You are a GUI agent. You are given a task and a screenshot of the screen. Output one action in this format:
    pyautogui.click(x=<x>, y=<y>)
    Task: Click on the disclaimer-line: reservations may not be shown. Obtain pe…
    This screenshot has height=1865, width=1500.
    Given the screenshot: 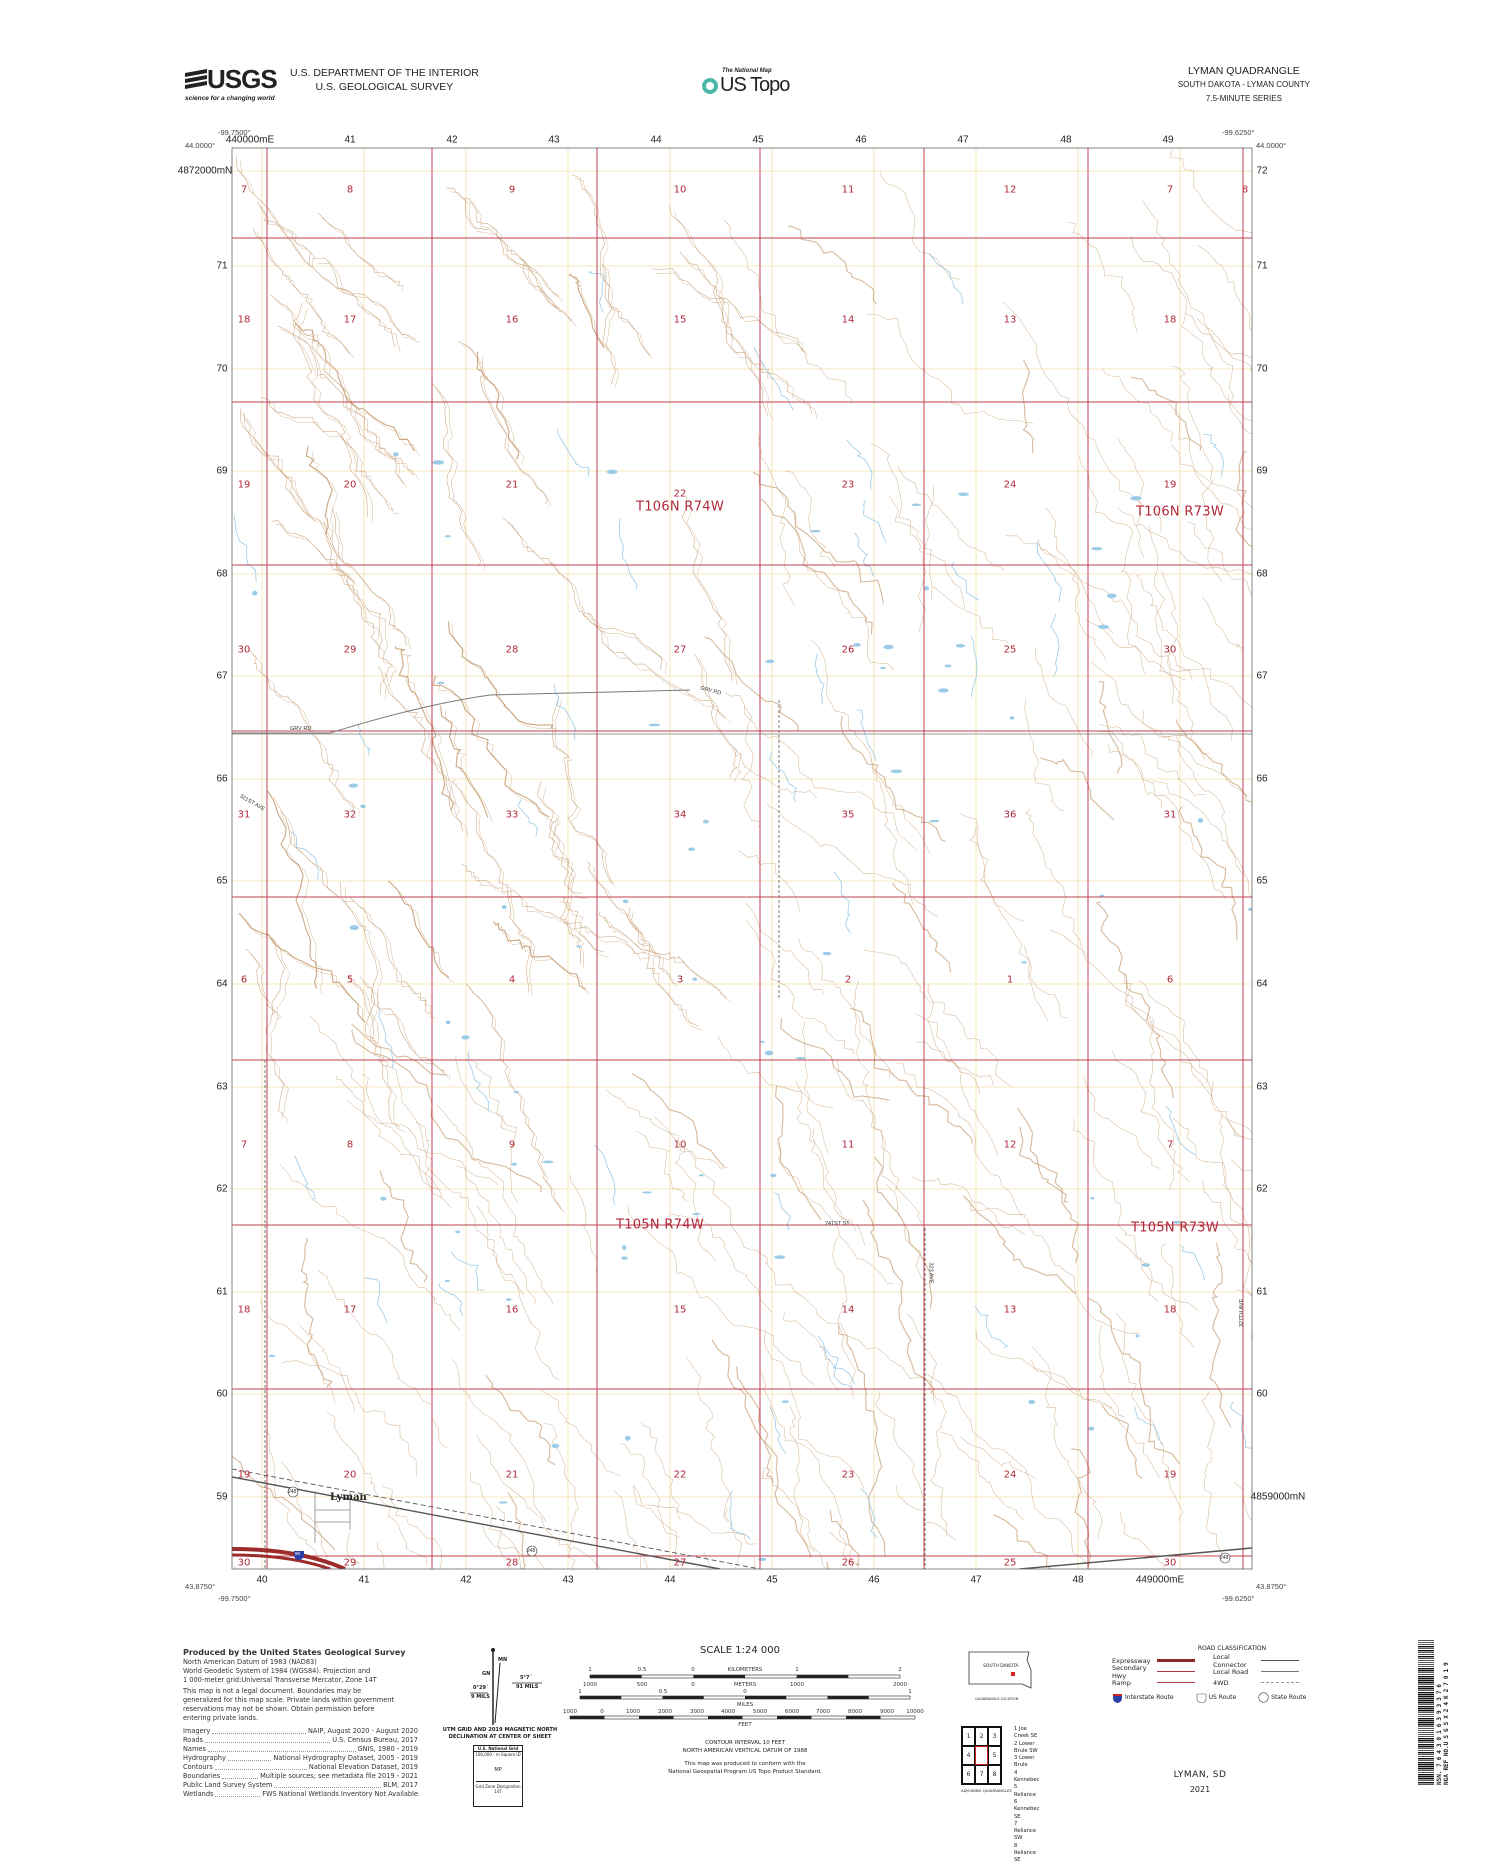 What is the action you would take?
    pyautogui.click(x=279, y=1709)
    